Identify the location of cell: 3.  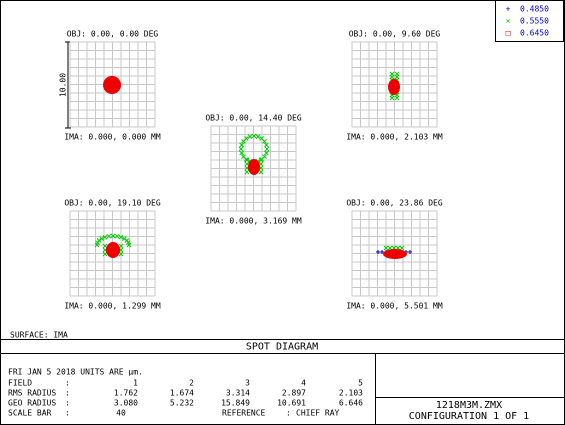
(247, 383).